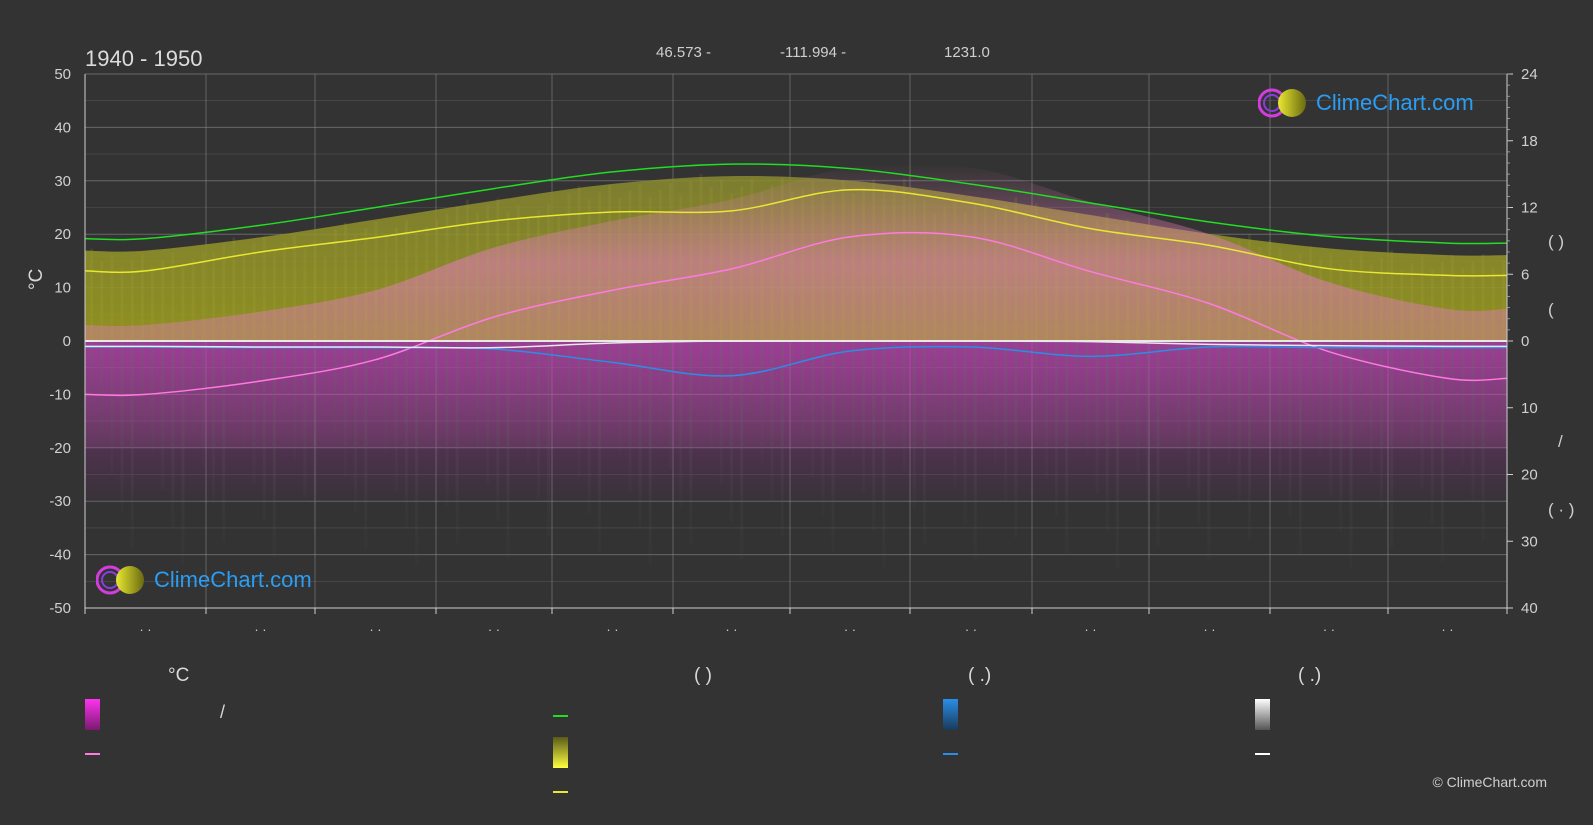  I want to click on right-axis-glyph-3: /, so click(1560, 441).